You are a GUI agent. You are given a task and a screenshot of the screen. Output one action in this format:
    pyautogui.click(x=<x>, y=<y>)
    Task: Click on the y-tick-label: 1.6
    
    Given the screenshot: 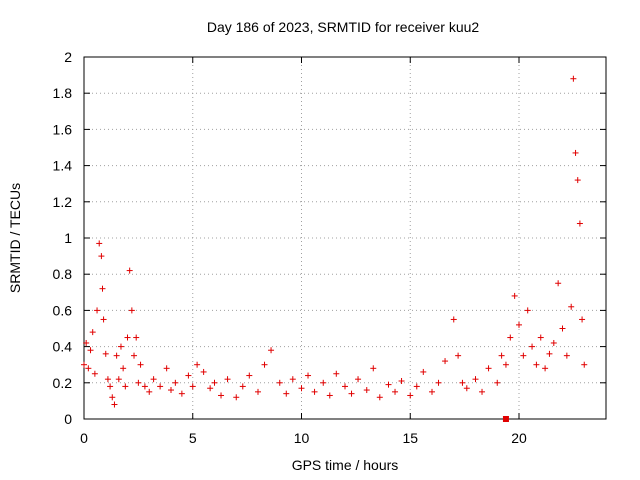 What is the action you would take?
    pyautogui.click(x=63, y=129)
    